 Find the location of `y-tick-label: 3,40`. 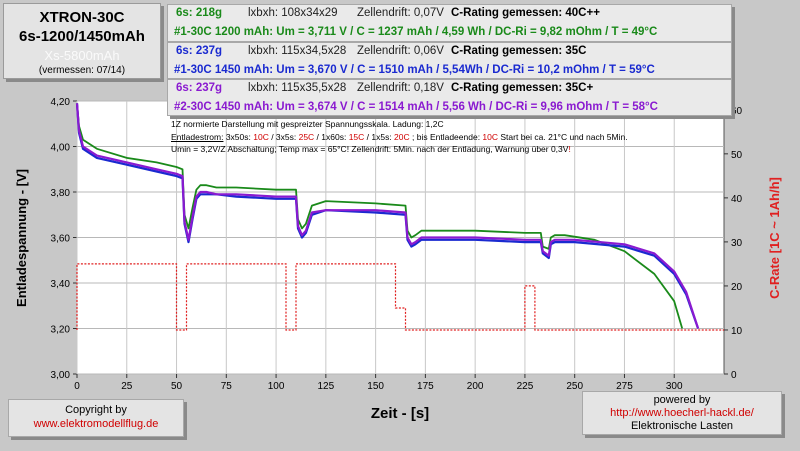

y-tick-label: 3,40 is located at coordinates (61, 284).